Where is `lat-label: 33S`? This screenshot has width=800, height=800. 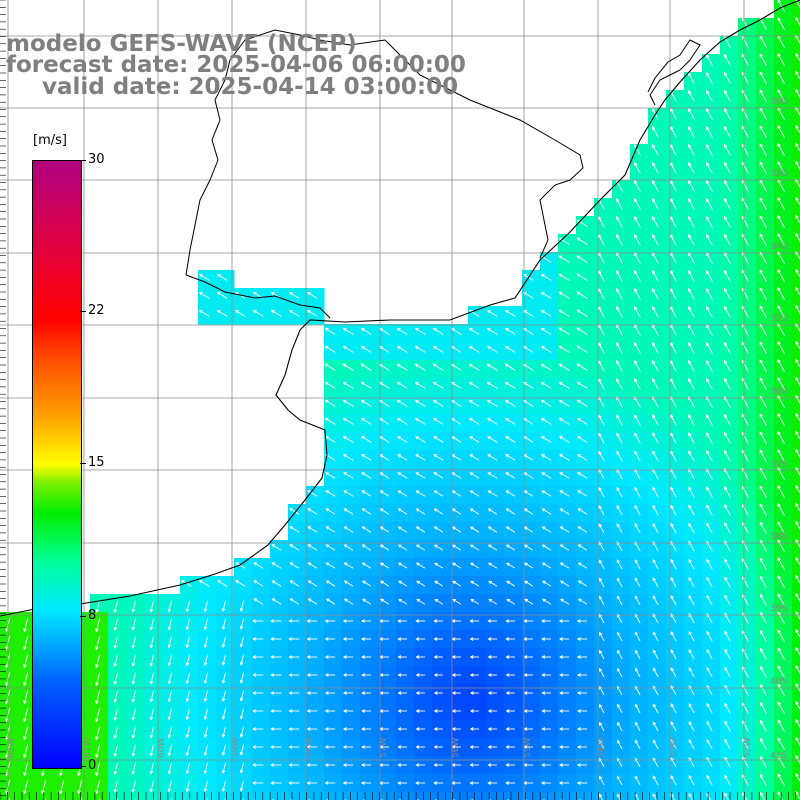 lat-label: 33S is located at coordinates (779, 174).